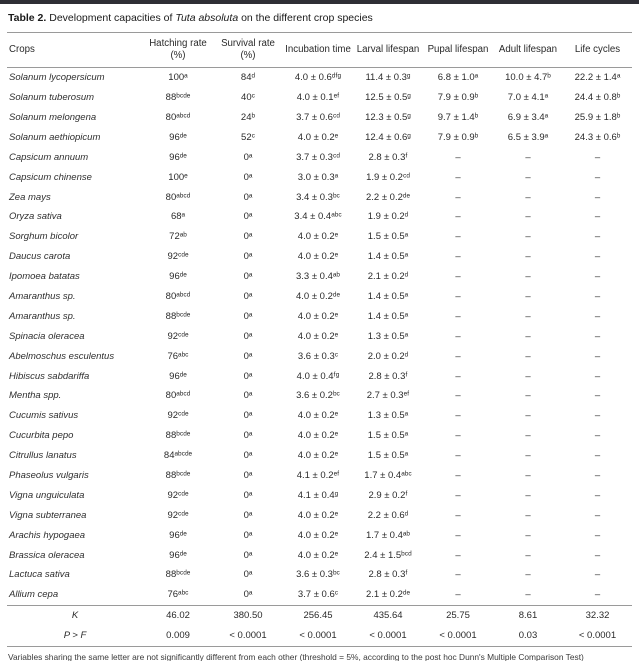 Image resolution: width=639 pixels, height=661 pixels. Describe the element at coordinates (318, 296) in the screenshot. I see `data-cell: 4.0 ± 0.2ᵈᵉ` at that location.